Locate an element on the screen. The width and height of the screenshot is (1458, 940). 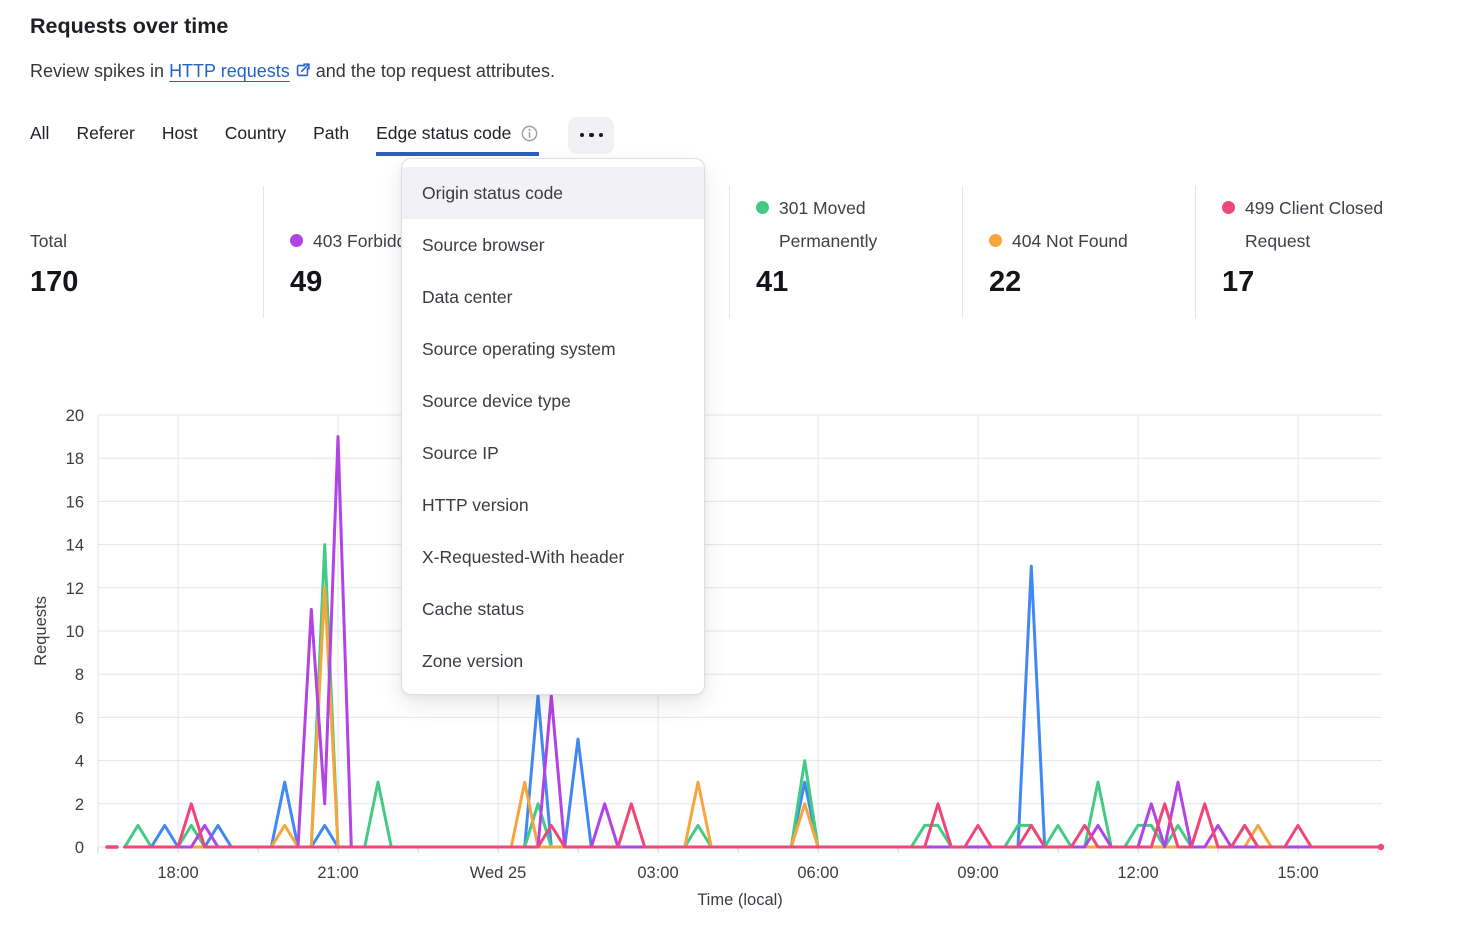
http-requests-link: HTTP requests is located at coordinates (229, 71).